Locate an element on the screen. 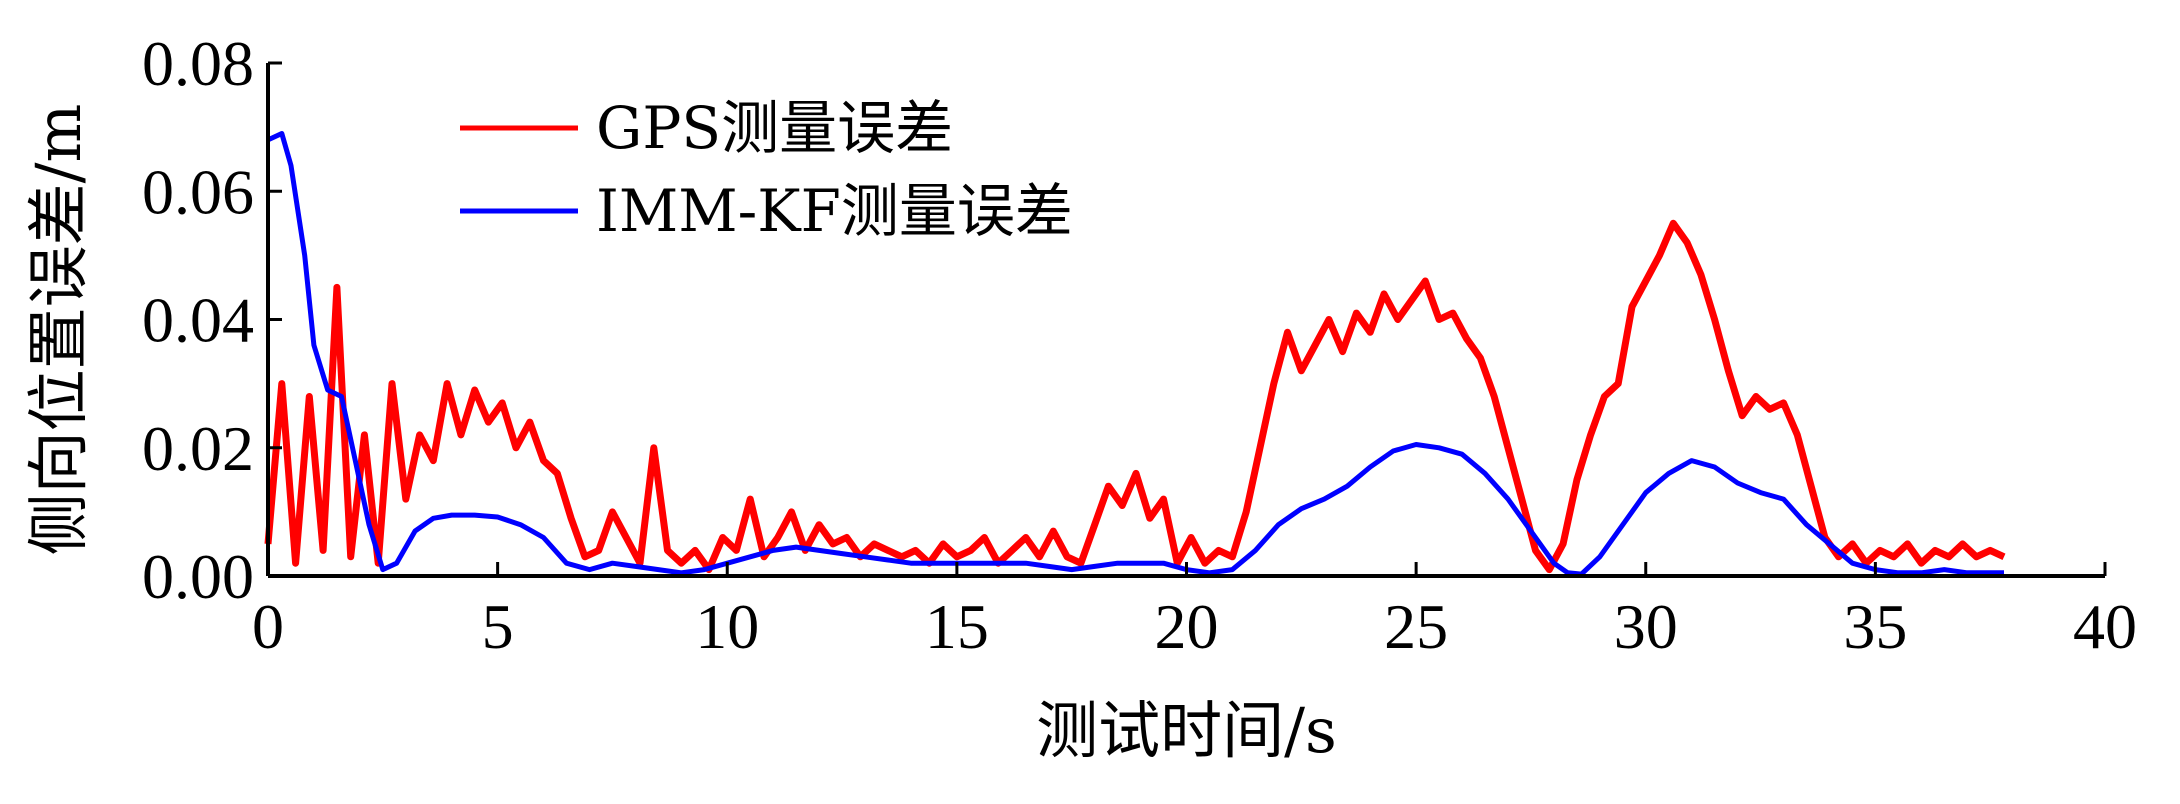 The width and height of the screenshot is (2180, 804). x-axis-title: 测试时间/s is located at coordinates (1186, 730).